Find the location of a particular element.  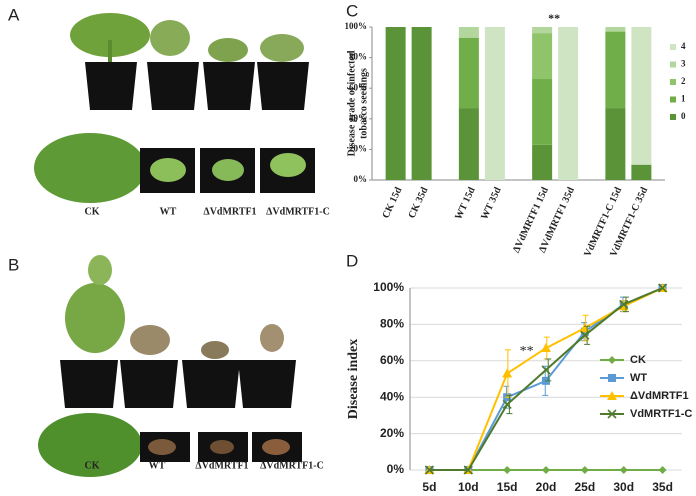

y-axis-title: Disease grade of infected is located at coordinates (351, 103).